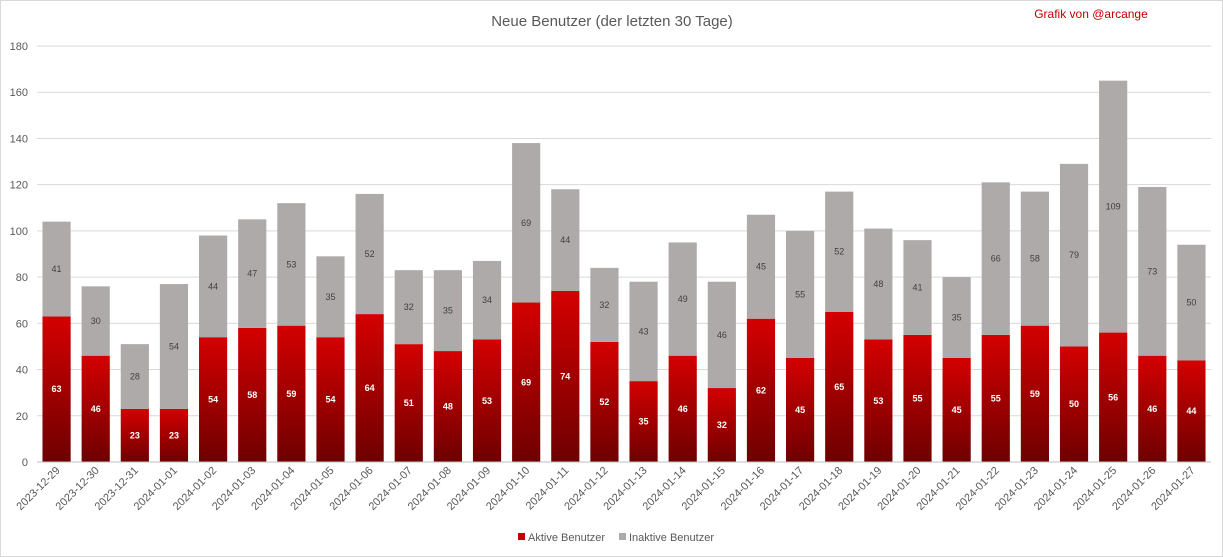 This screenshot has width=1223, height=557. I want to click on data-label-active: 53, so click(487, 401).